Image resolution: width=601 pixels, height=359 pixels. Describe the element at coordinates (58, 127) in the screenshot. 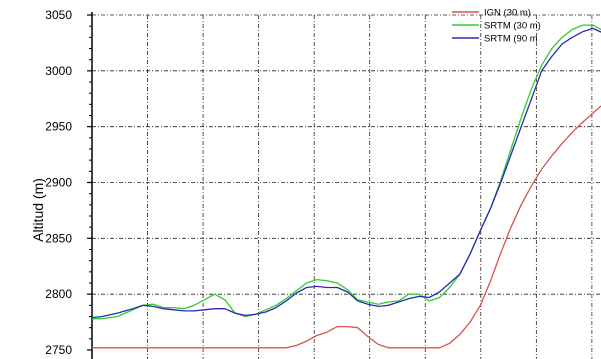

I see `y-tick-label: 2950` at that location.